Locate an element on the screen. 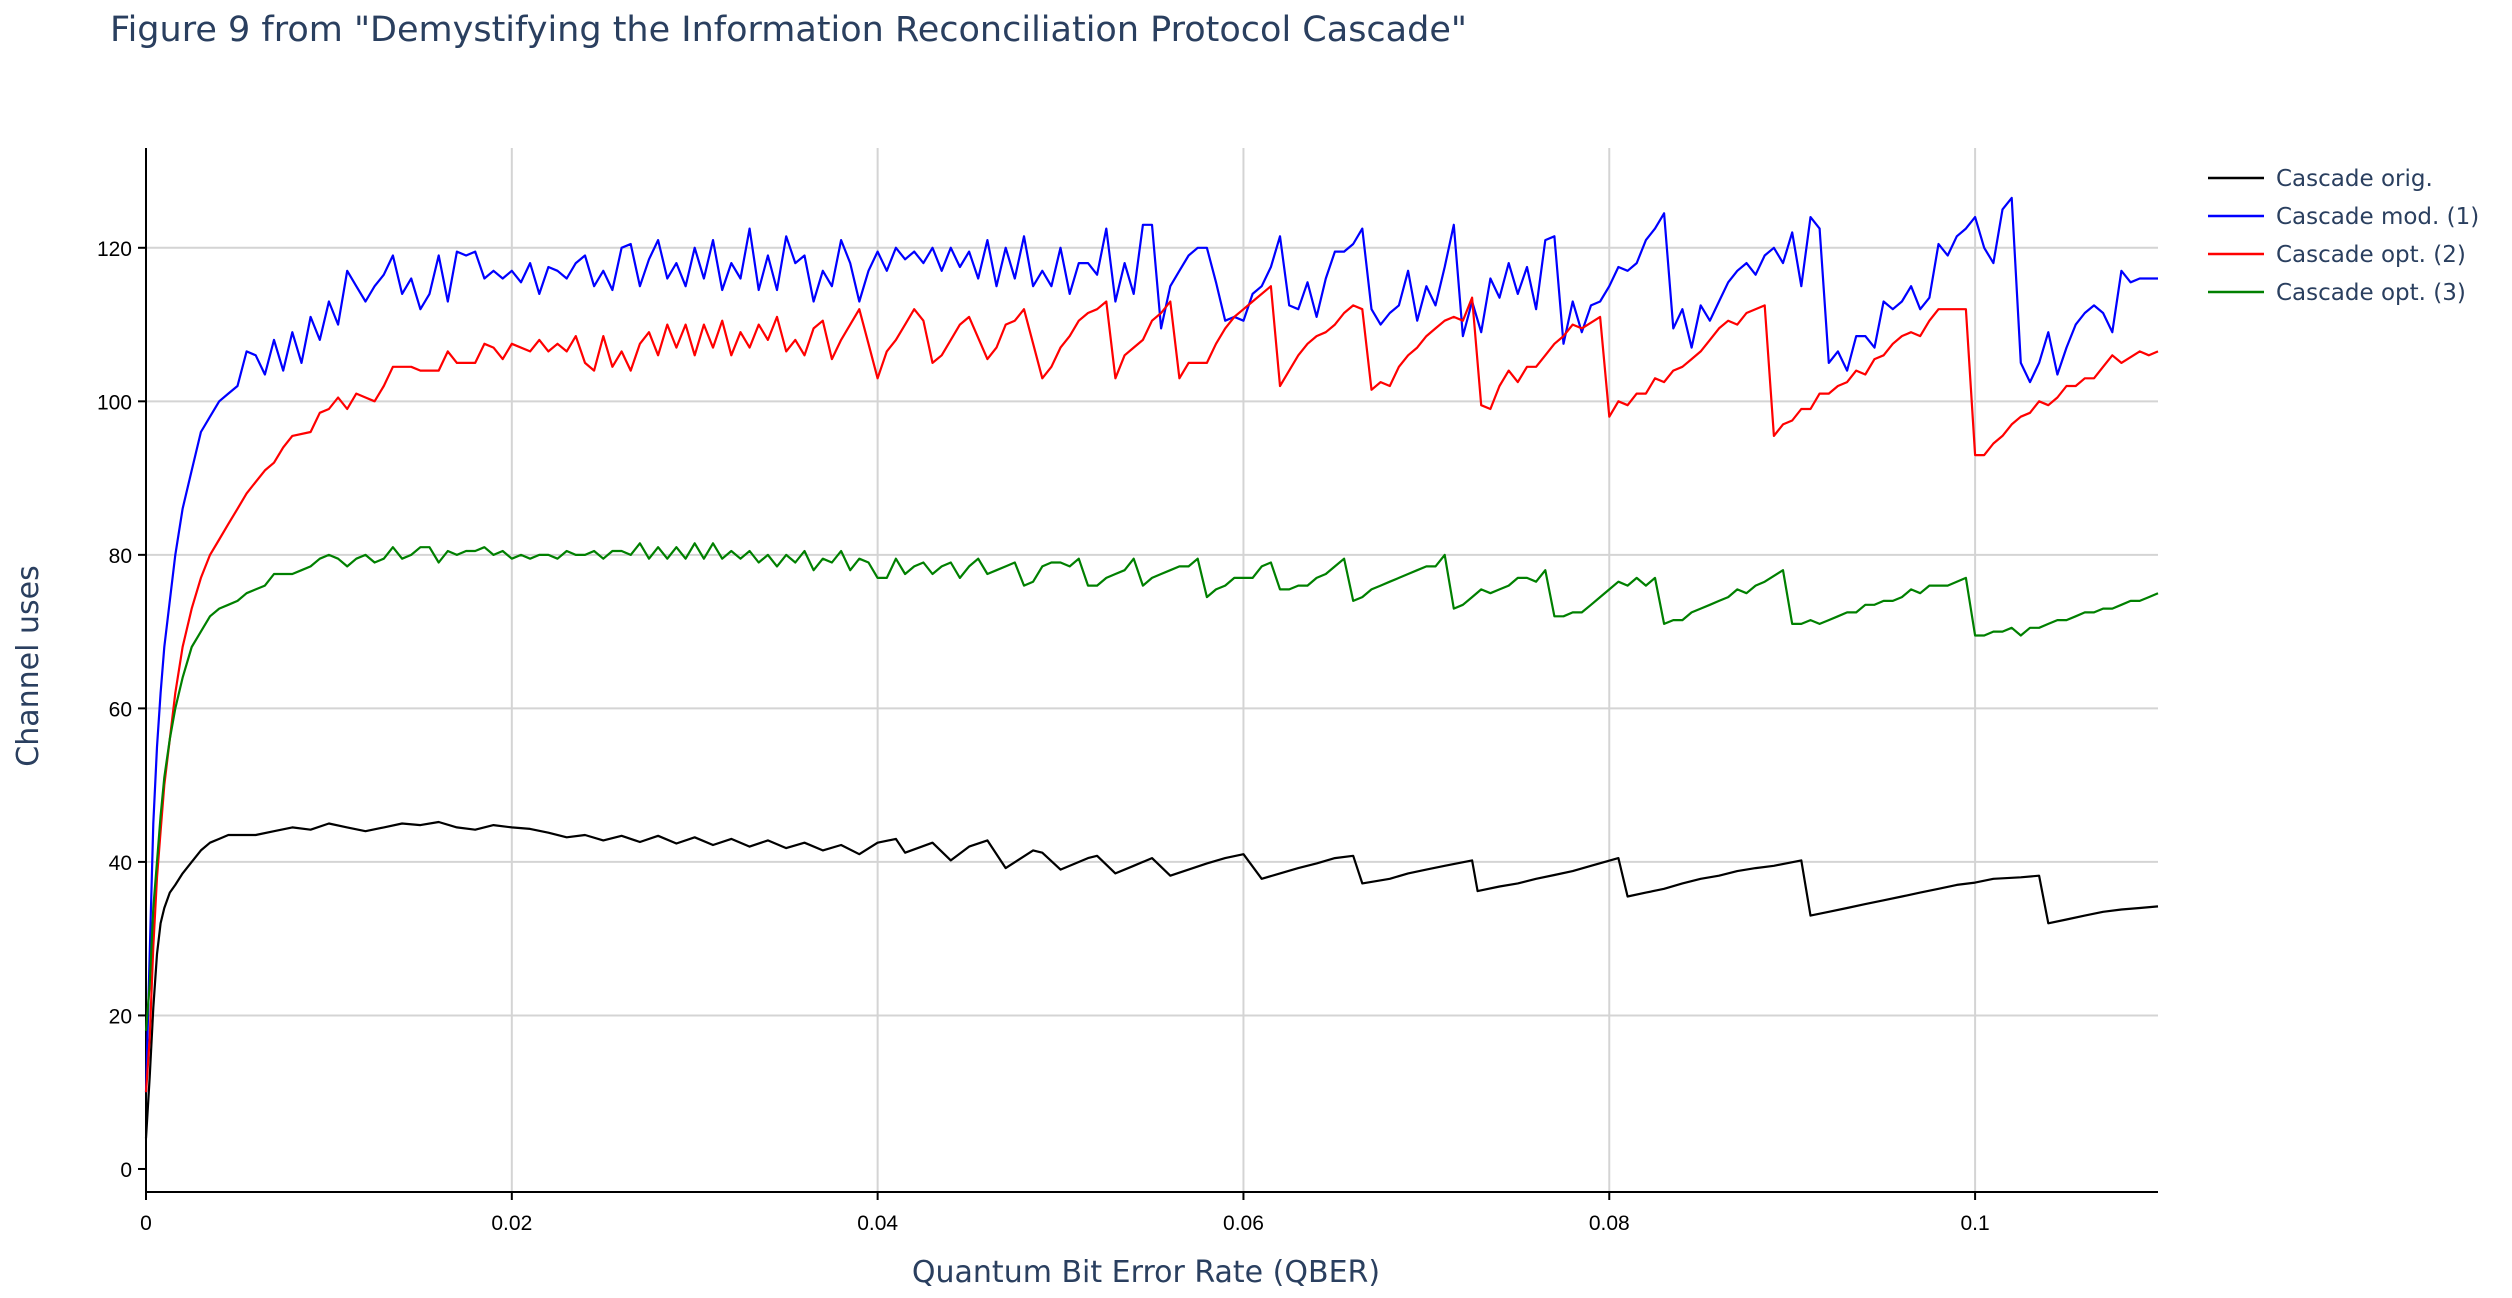 The image size is (2512, 1298). y-tick-label: 60 is located at coordinates (120, 709).